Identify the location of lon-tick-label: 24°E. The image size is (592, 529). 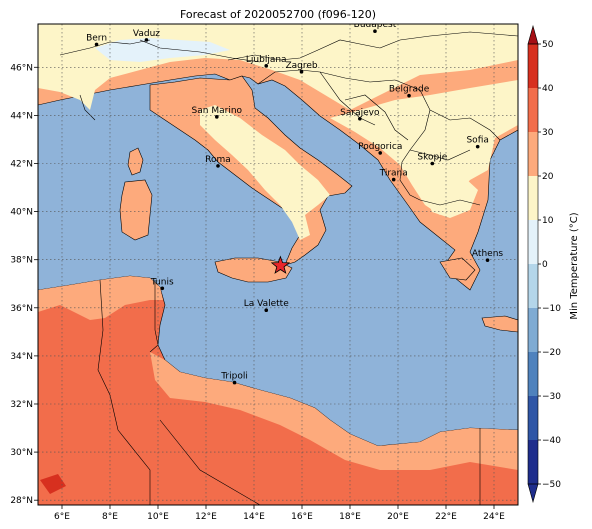
(494, 517).